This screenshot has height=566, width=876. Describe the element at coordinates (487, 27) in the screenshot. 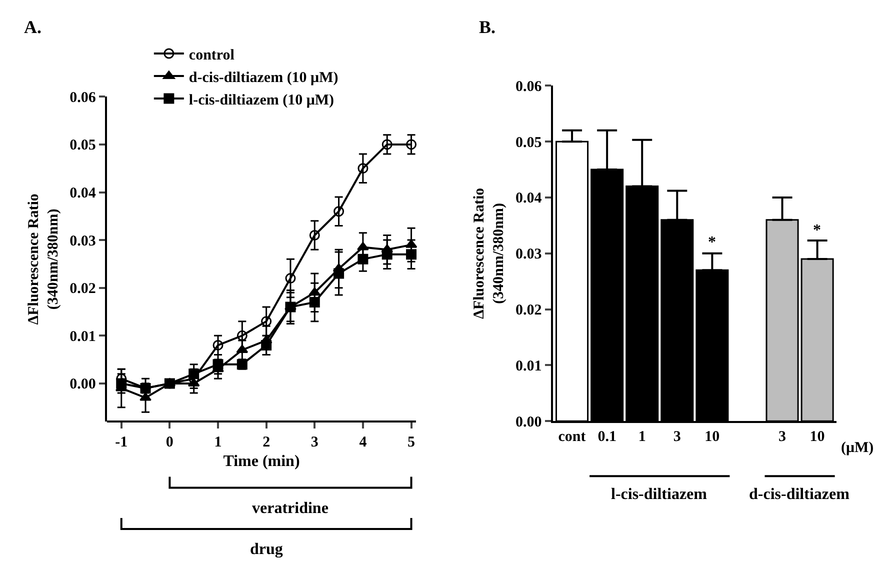

I see `chart-title: B.` at that location.